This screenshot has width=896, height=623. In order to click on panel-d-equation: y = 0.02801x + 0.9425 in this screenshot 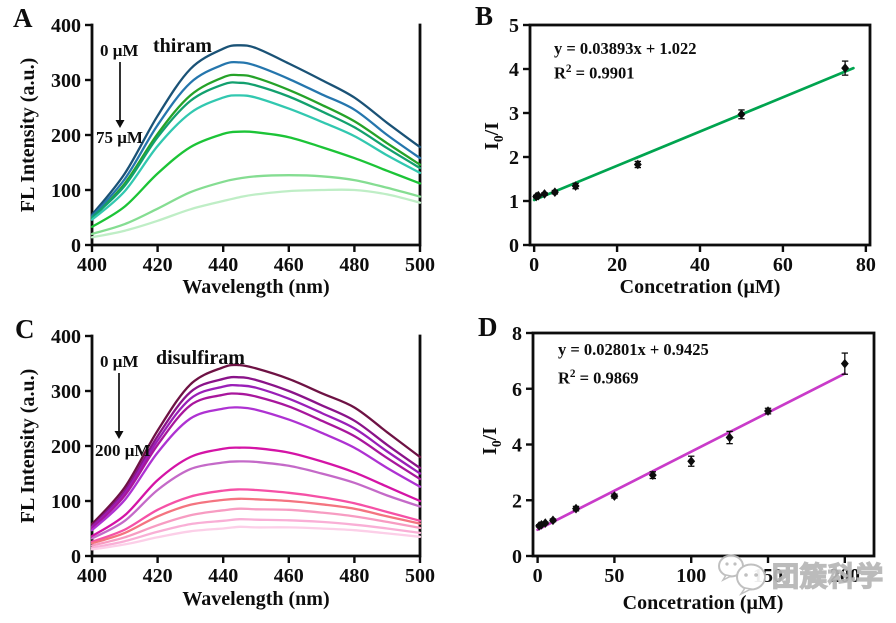, I will do `click(633, 349)`.